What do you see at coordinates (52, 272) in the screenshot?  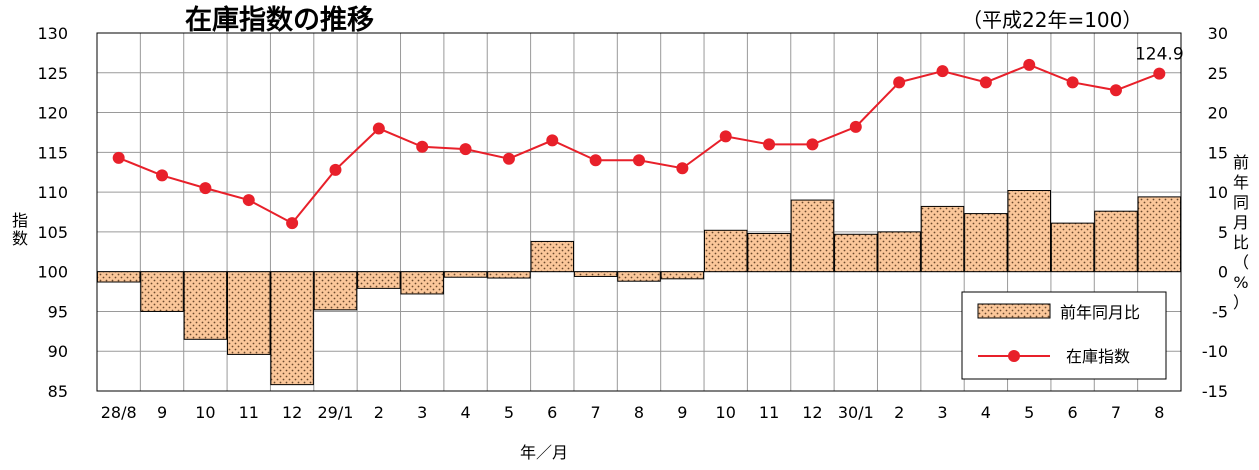 I see `left-tick-label: 100` at bounding box center [52, 272].